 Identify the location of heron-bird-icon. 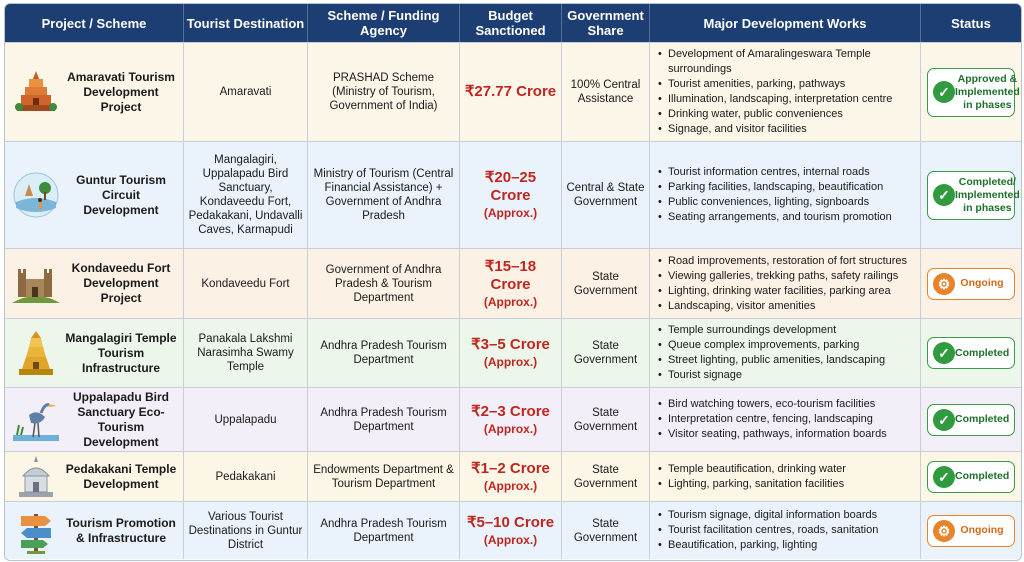
(36, 420).